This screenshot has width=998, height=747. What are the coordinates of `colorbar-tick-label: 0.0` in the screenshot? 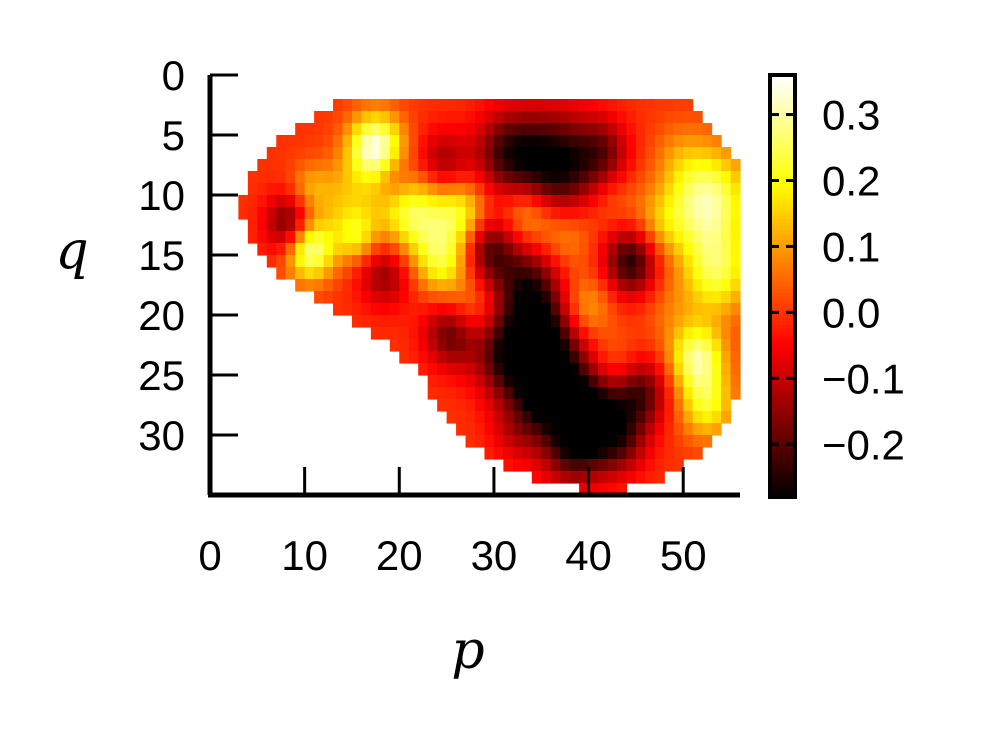 It's located at (851, 312).